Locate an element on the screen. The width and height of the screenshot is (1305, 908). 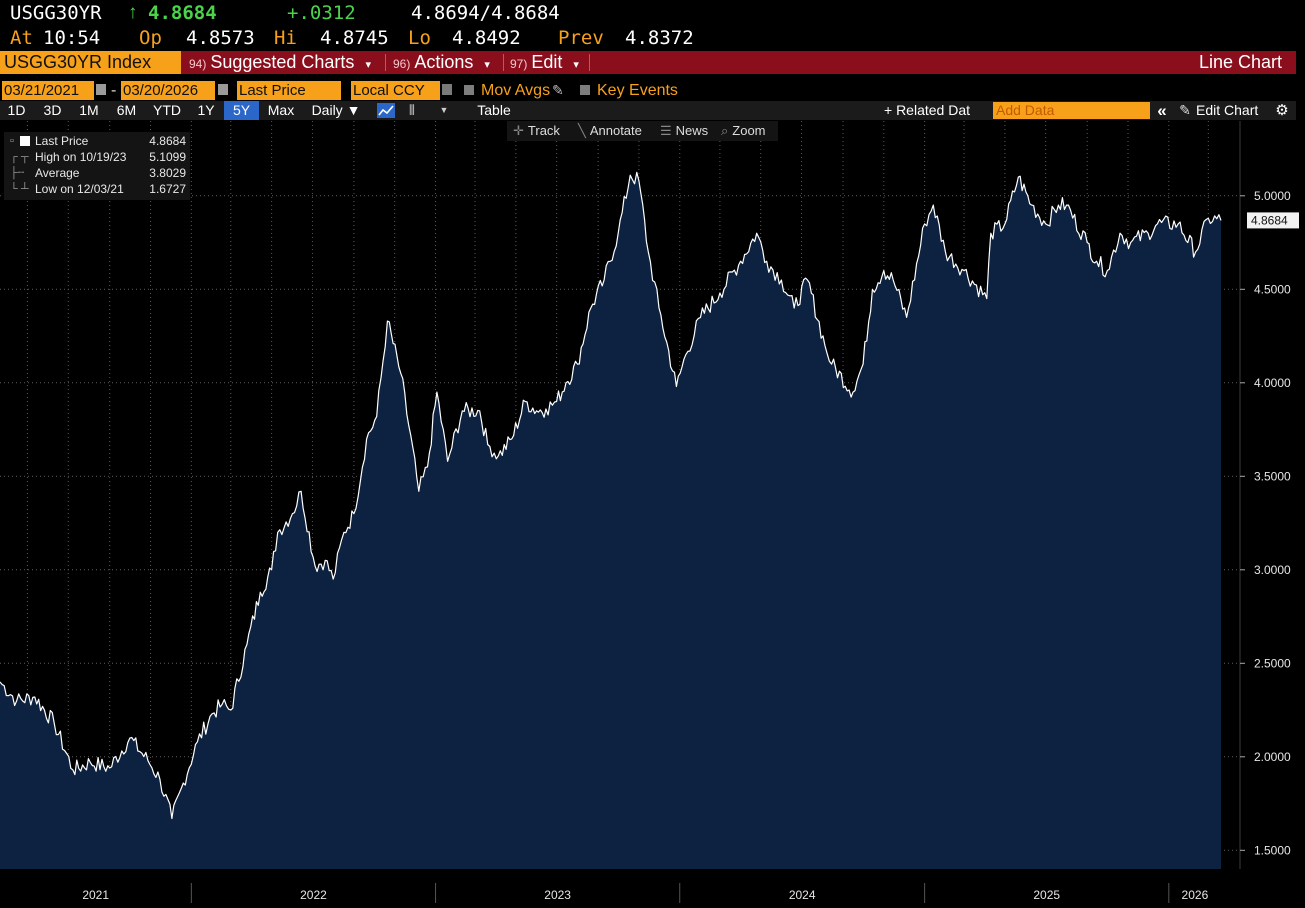
chevron-down-icon: ▼ is located at coordinates (444, 110).